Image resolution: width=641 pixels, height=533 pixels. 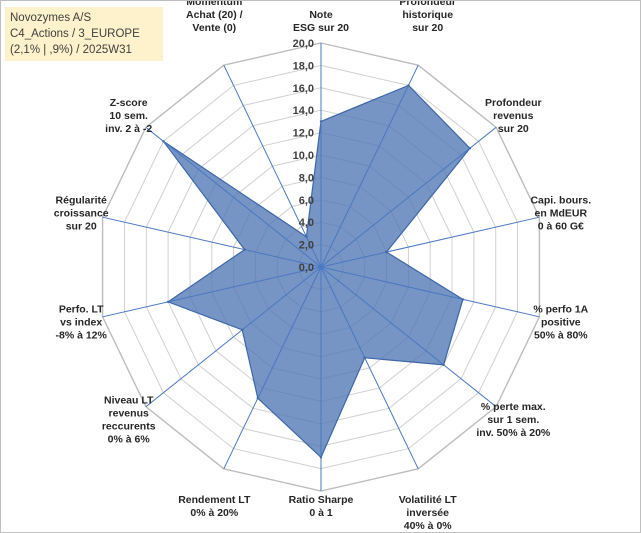 I want to click on portfolio-path: C4_Actions / 3_EUROPE, so click(x=75, y=34).